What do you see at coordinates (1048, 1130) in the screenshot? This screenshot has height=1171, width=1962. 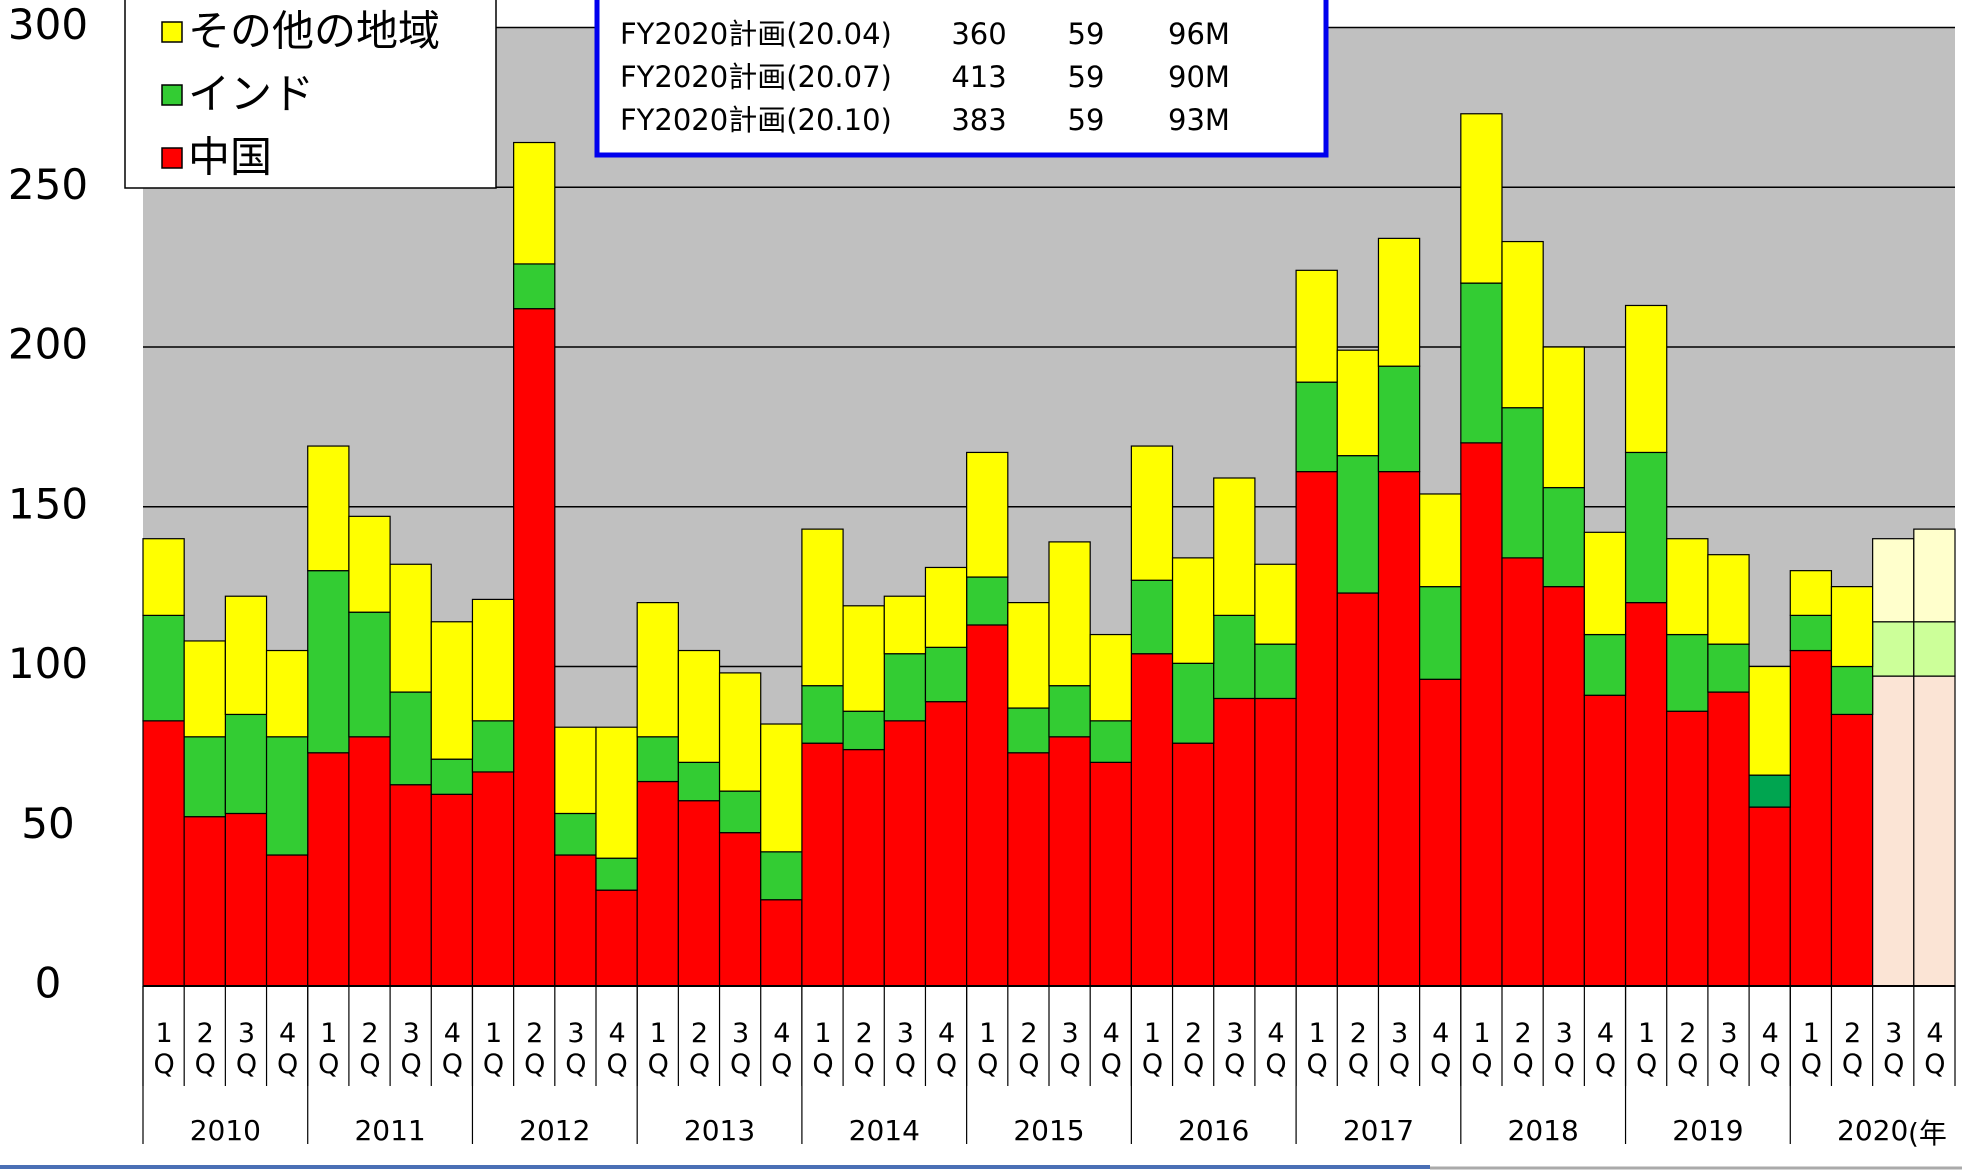 I see `year-label: 2015` at bounding box center [1048, 1130].